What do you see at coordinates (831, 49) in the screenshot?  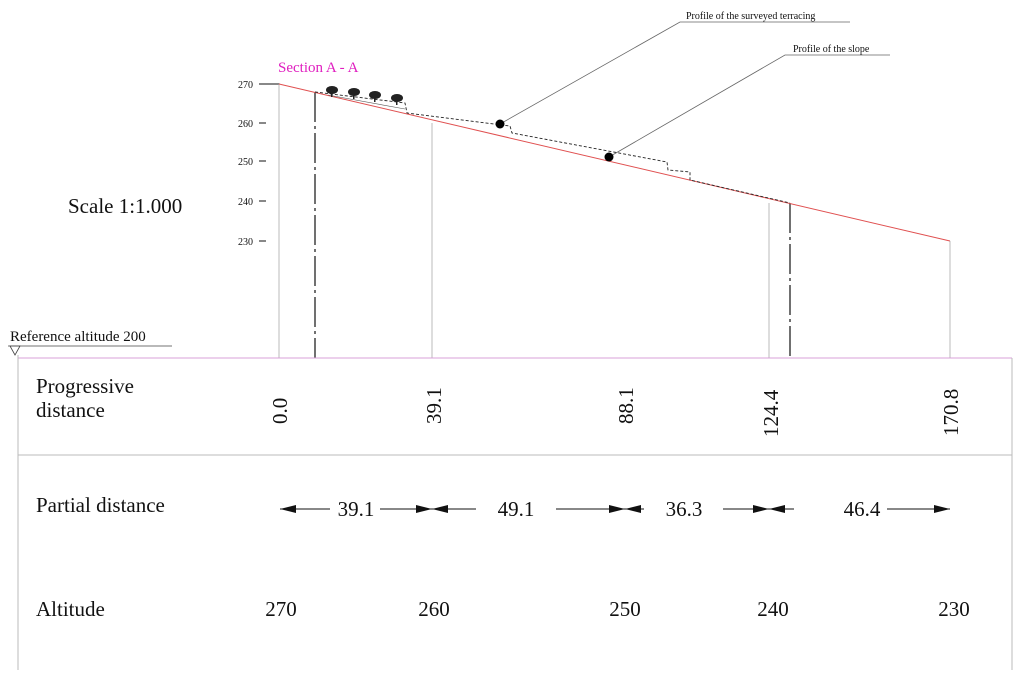 I see `slope-callout-label: Profile of the slope` at bounding box center [831, 49].